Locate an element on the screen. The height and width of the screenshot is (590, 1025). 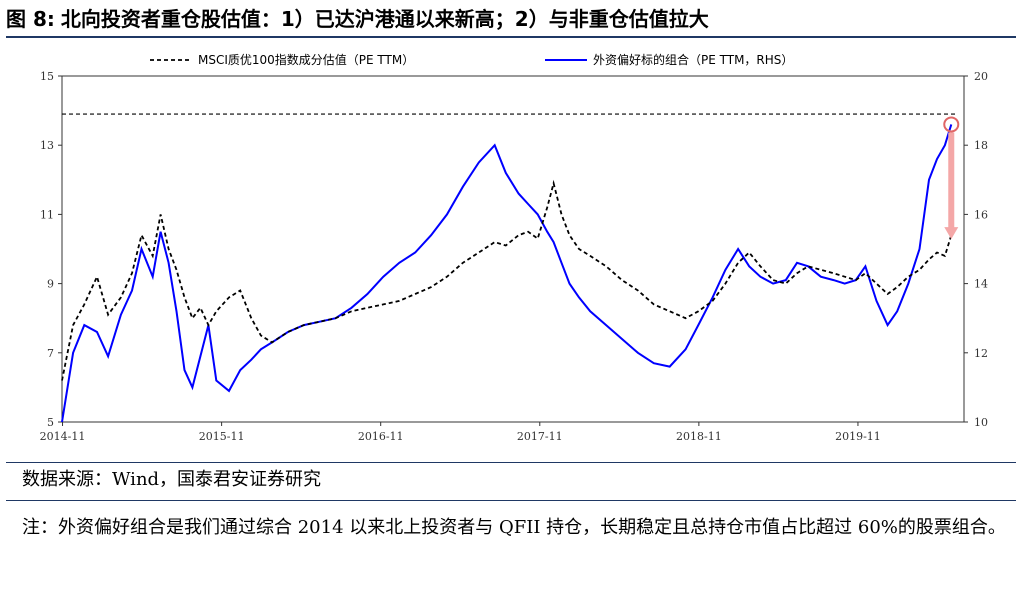
x-tick-label: 2016-11 is located at coordinates (381, 436).